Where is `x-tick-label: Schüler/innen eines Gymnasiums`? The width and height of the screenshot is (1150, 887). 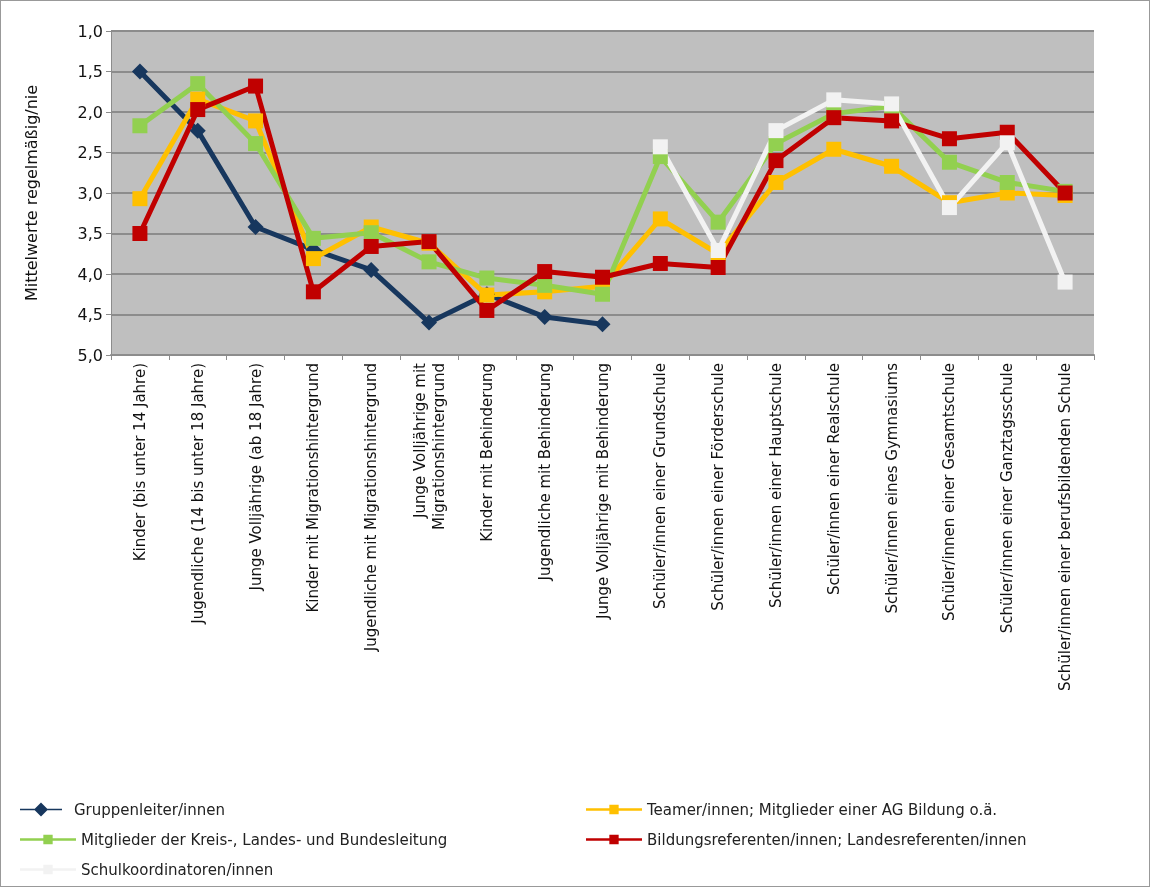
x-tick-label: Schüler/innen eines Gymnasiums is located at coordinates (891, 488).